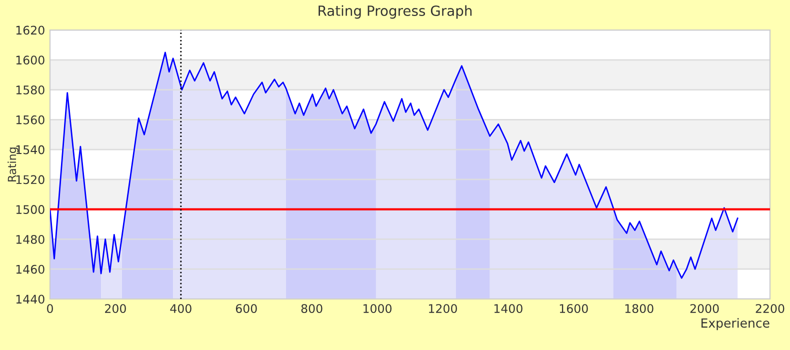 This screenshot has width=790, height=350. What do you see at coordinates (30, 299) in the screenshot?
I see `y-tick-label: 1440` at bounding box center [30, 299].